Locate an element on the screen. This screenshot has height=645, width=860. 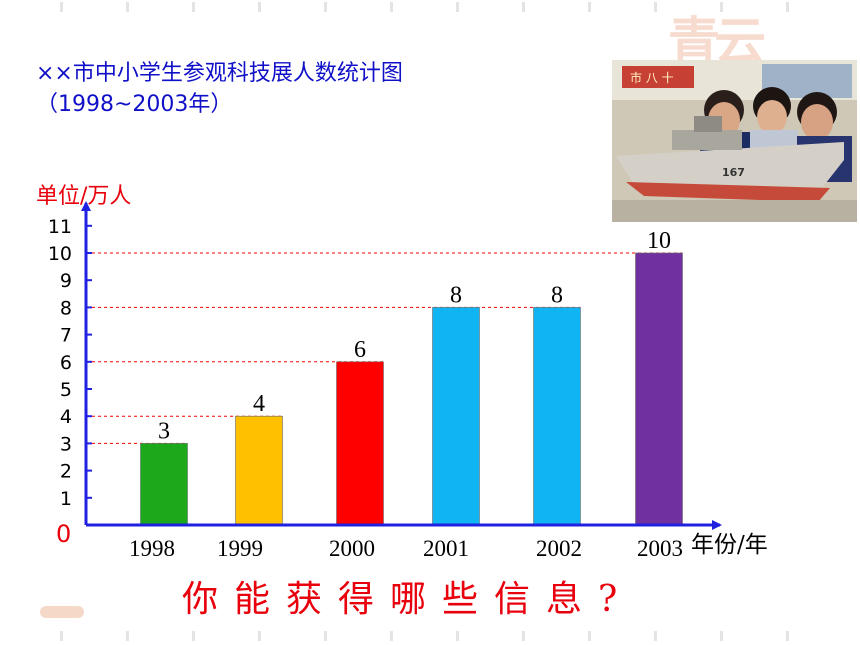
top-dashes is located at coordinates (430, 7).